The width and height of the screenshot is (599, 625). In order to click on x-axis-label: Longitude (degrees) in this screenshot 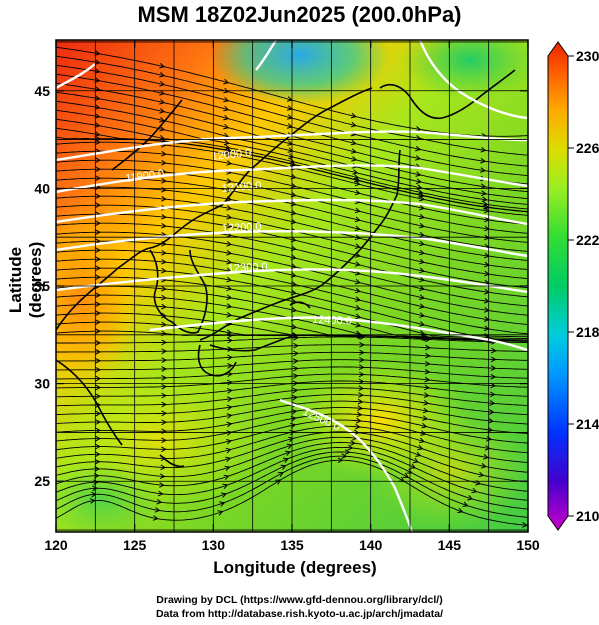, I will do `click(295, 567)`.